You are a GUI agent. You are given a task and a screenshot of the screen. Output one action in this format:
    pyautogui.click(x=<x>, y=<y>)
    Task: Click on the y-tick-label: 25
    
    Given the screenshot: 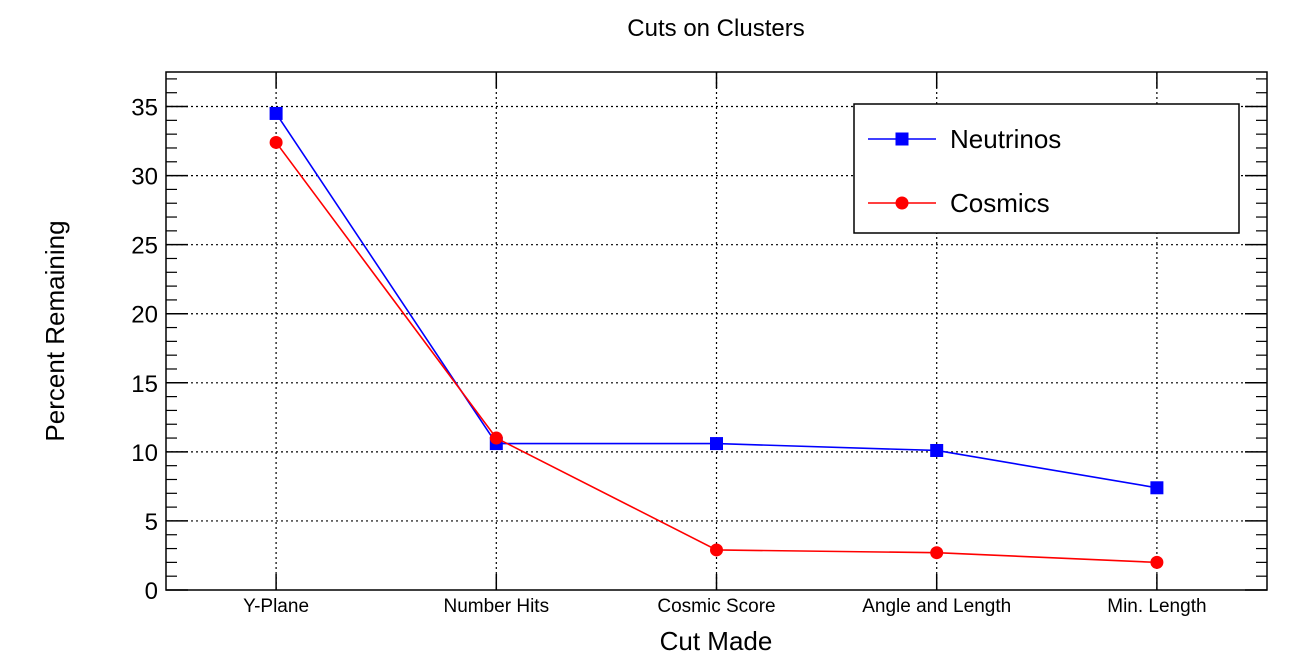 What is the action you would take?
    pyautogui.click(x=144, y=246)
    